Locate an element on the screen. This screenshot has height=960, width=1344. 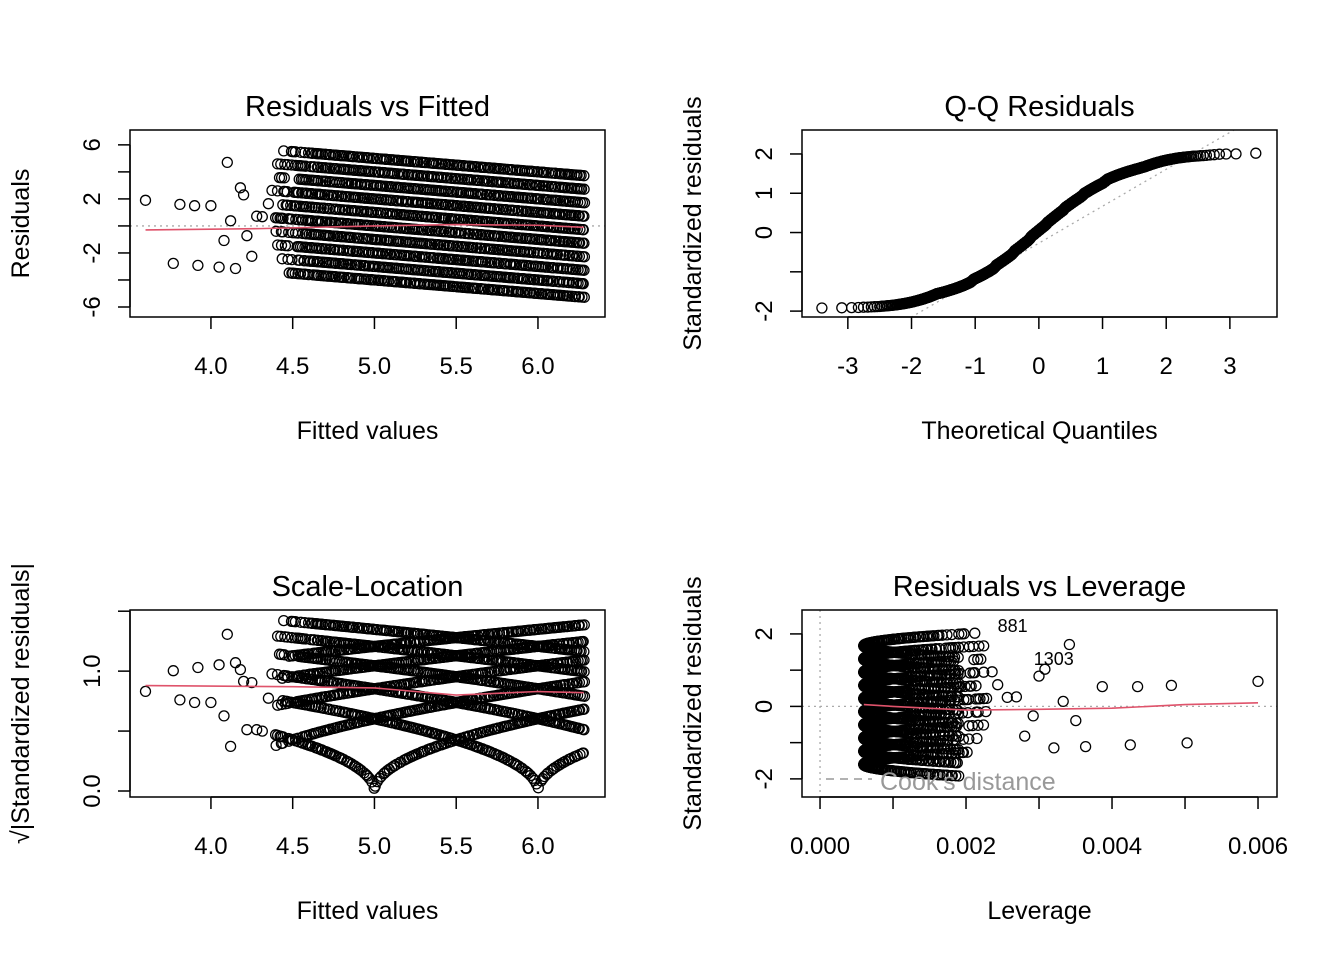
panel-title: Scale-Location is located at coordinates (368, 587).